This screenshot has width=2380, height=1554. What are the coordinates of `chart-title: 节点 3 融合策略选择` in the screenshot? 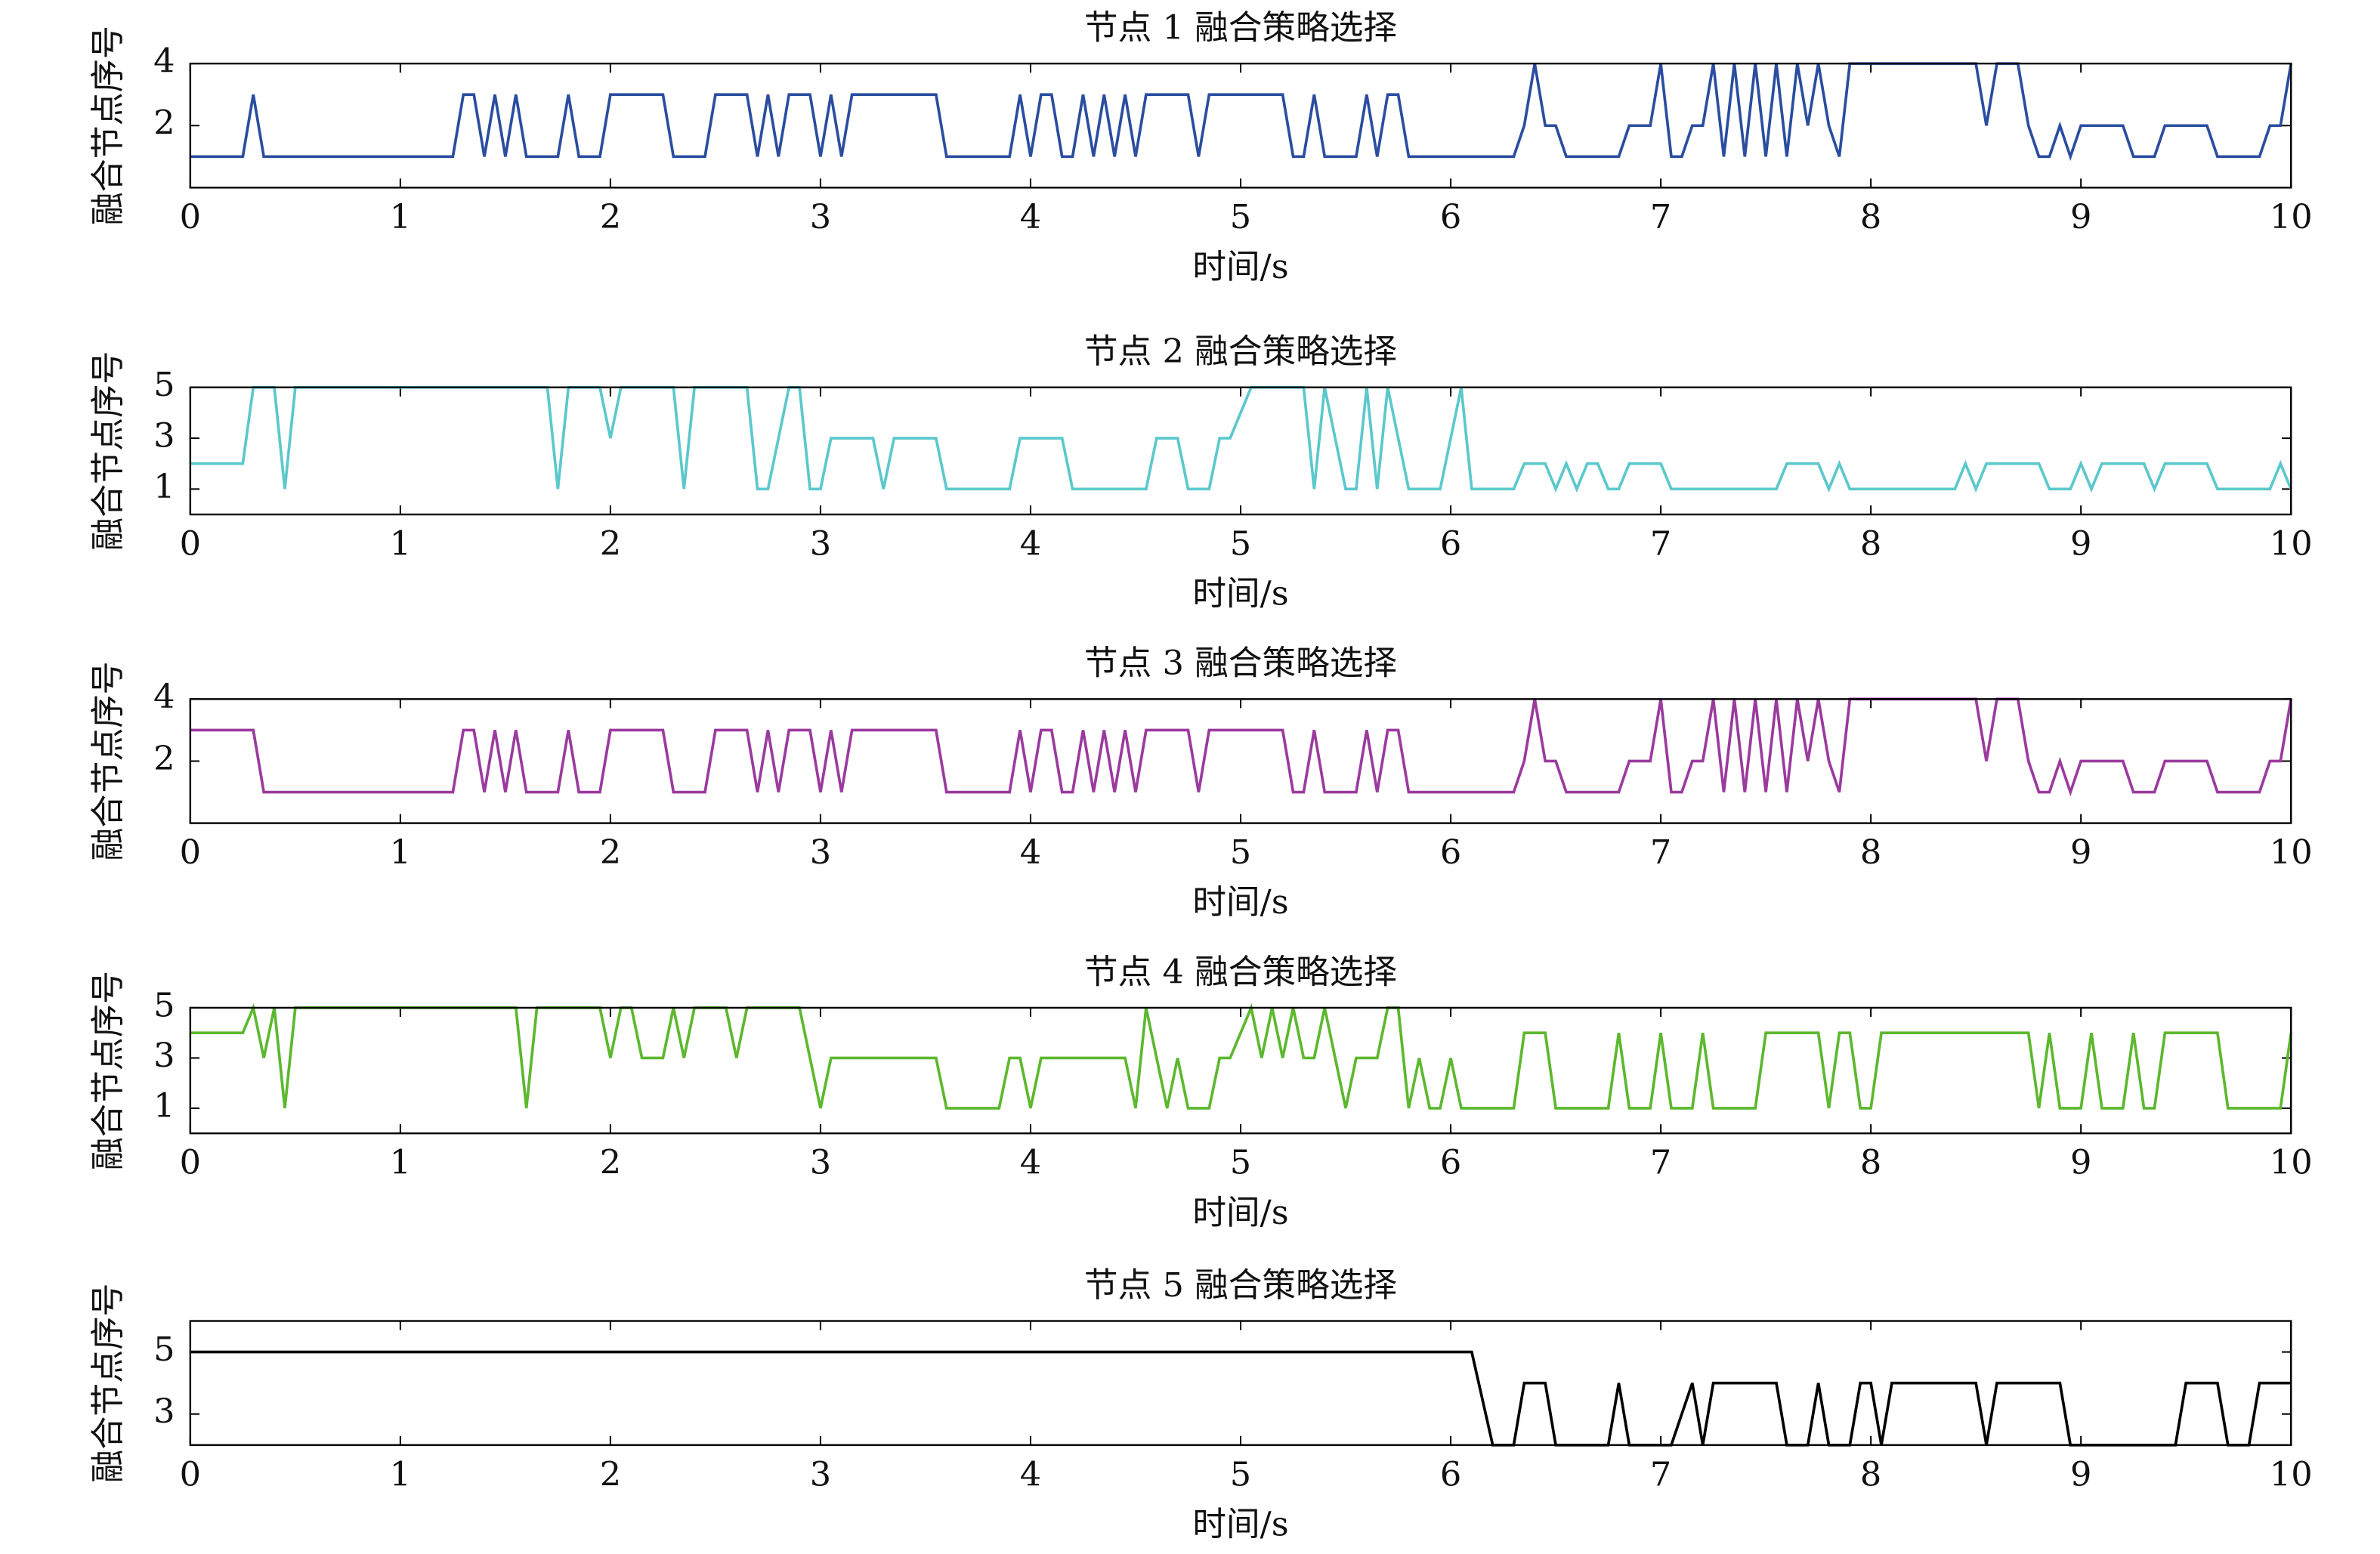 It's located at (1240, 663).